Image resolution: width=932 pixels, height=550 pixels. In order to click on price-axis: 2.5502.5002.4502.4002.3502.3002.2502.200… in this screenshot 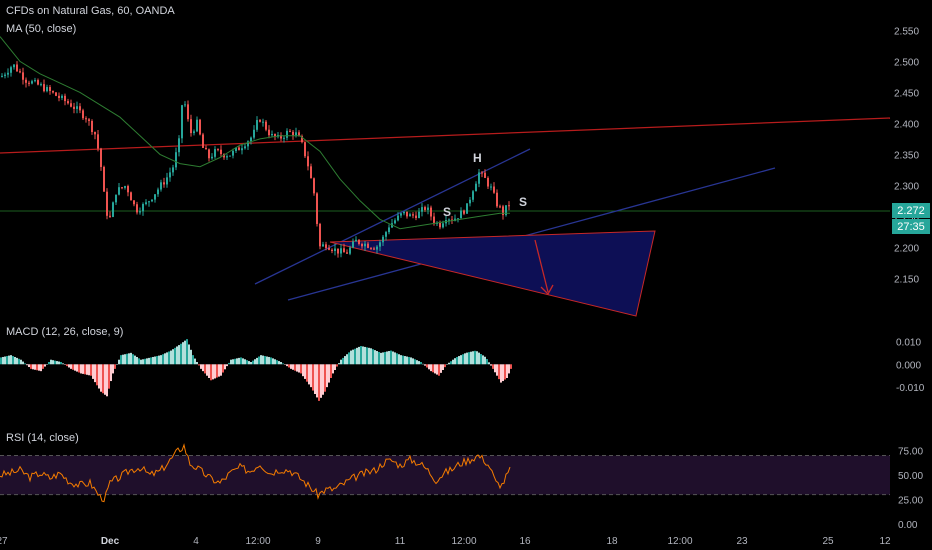, I will do `click(906, 155)`.